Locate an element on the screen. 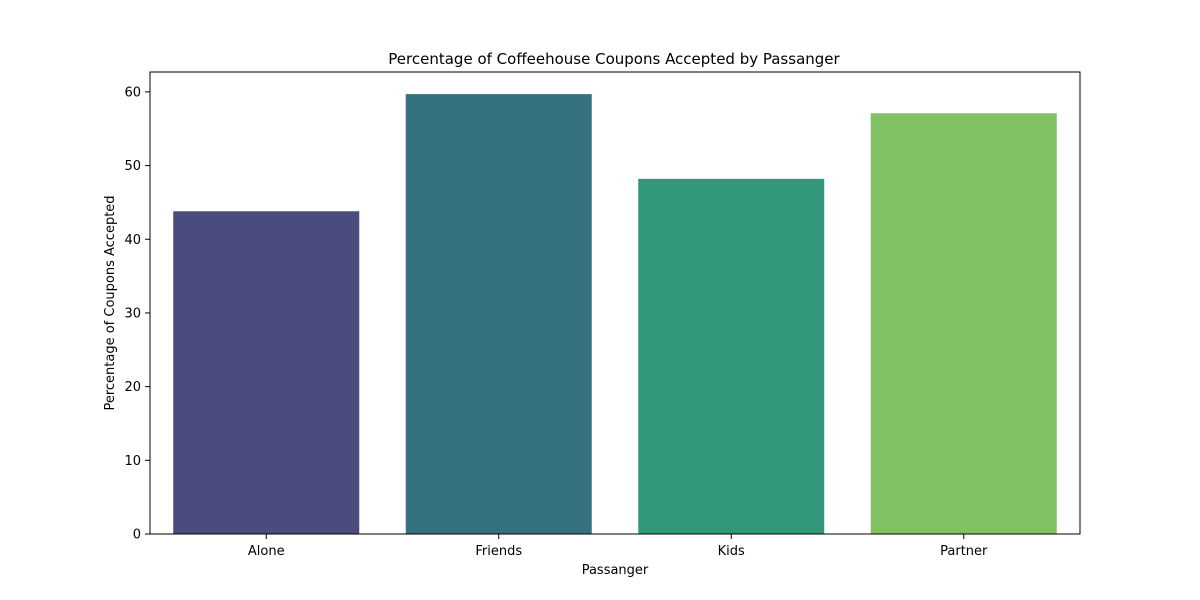  y-tick-label: 40 is located at coordinates (132, 240).